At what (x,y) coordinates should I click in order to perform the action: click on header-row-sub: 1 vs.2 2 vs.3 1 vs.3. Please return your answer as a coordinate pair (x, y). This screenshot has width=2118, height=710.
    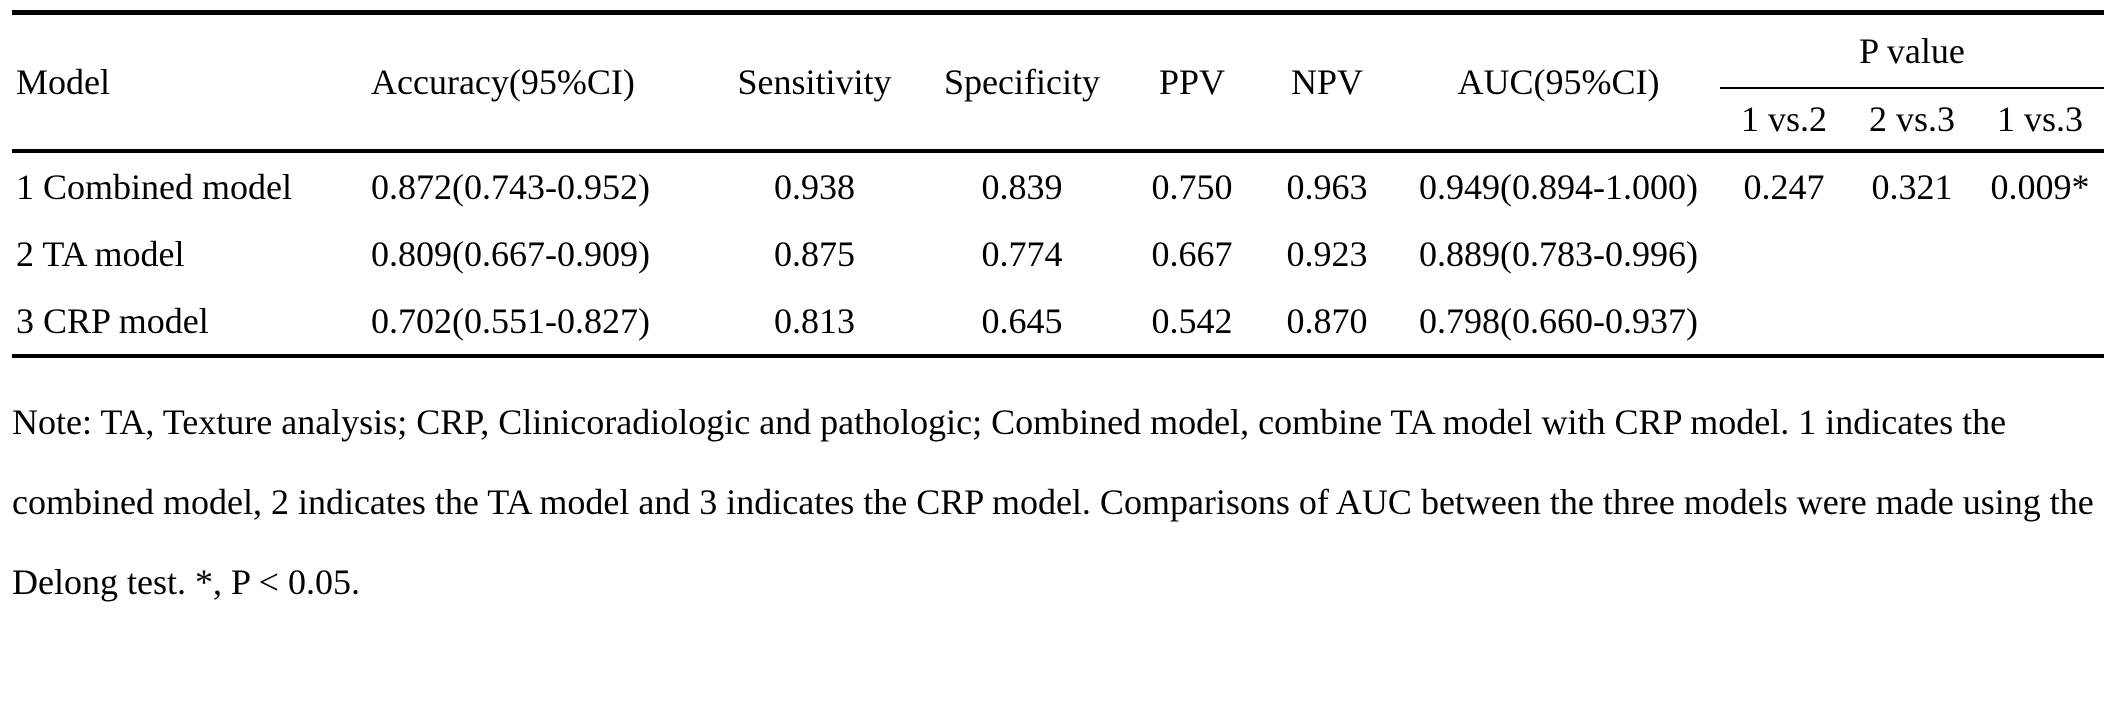
    Looking at the image, I should click on (1058, 120).